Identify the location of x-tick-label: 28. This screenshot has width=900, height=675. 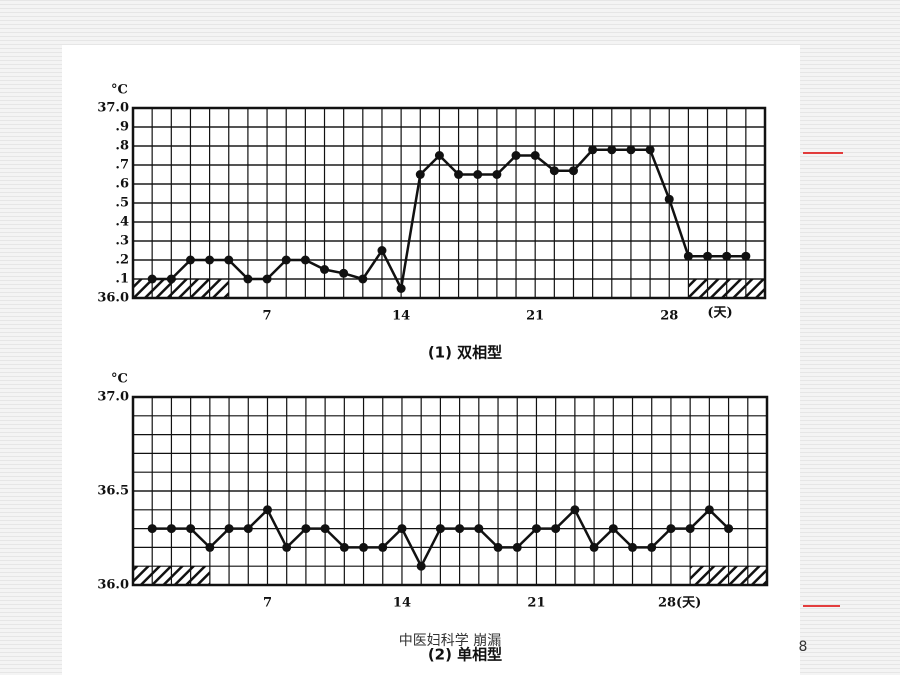
(669, 316).